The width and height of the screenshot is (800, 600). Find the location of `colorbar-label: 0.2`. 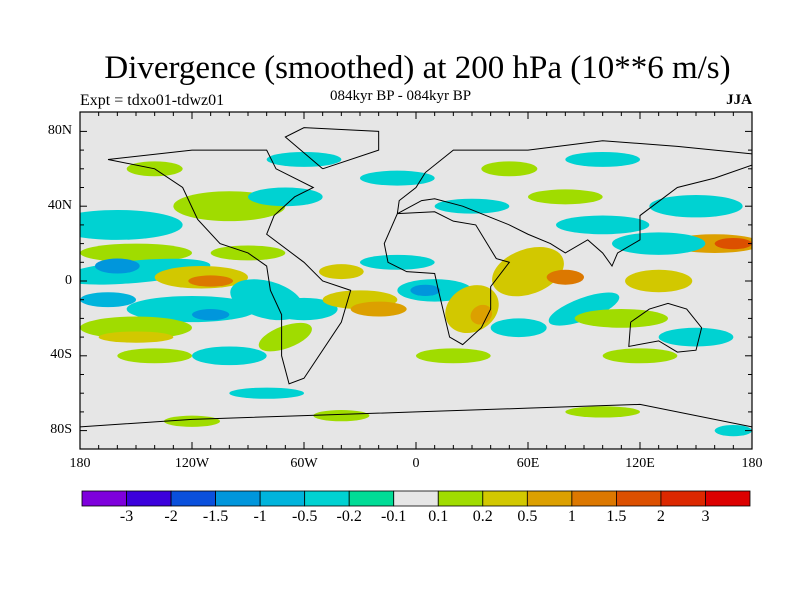

colorbar-label: 0.2 is located at coordinates (482, 516).